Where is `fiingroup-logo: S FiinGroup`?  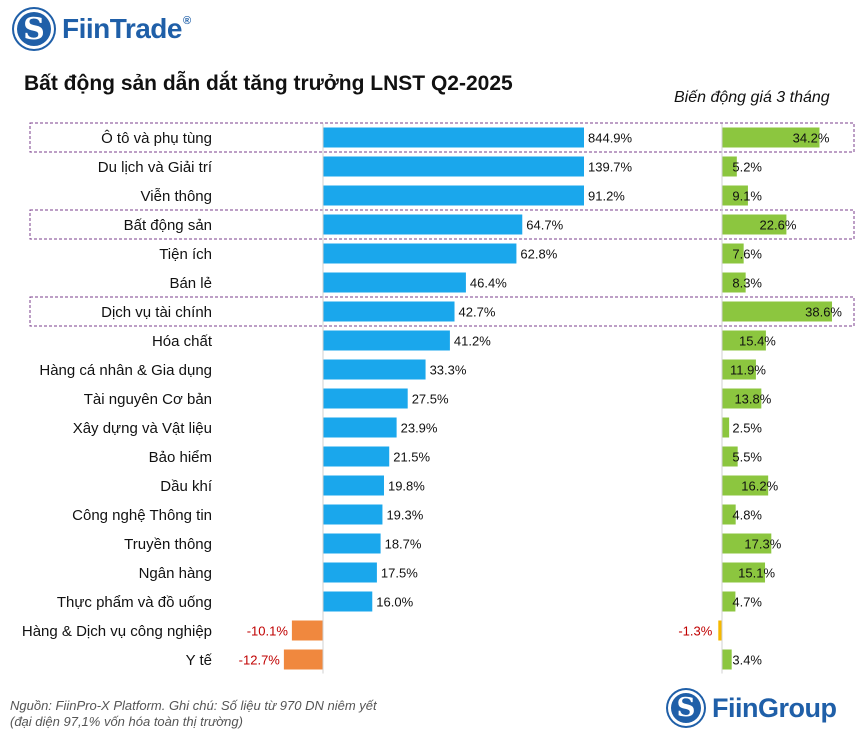
fiingroup-logo: S FiinGroup is located at coordinates (752, 708).